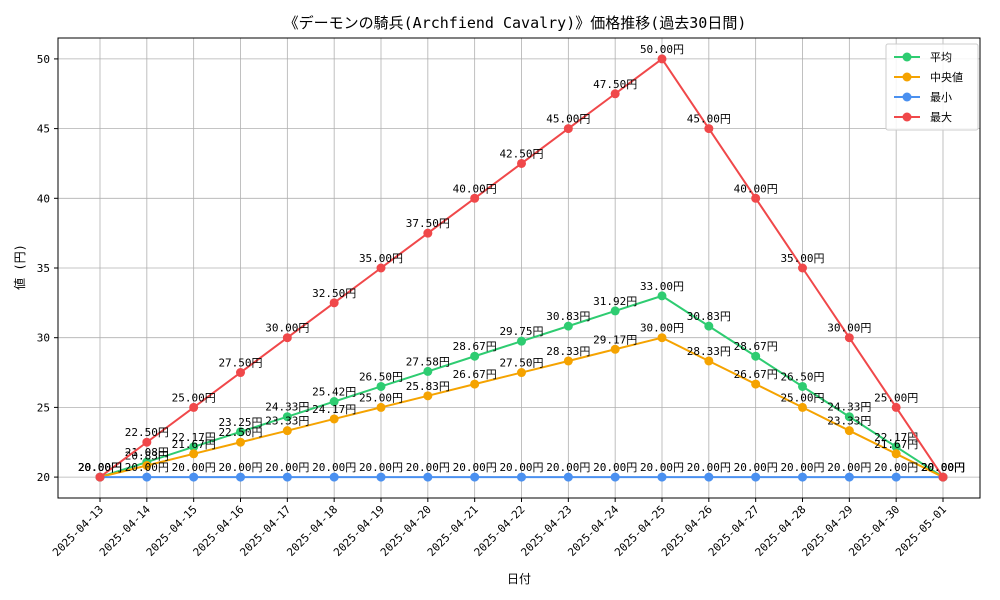 The width and height of the screenshot is (1000, 600). I want to click on y-tick-label: 20, so click(43, 477).